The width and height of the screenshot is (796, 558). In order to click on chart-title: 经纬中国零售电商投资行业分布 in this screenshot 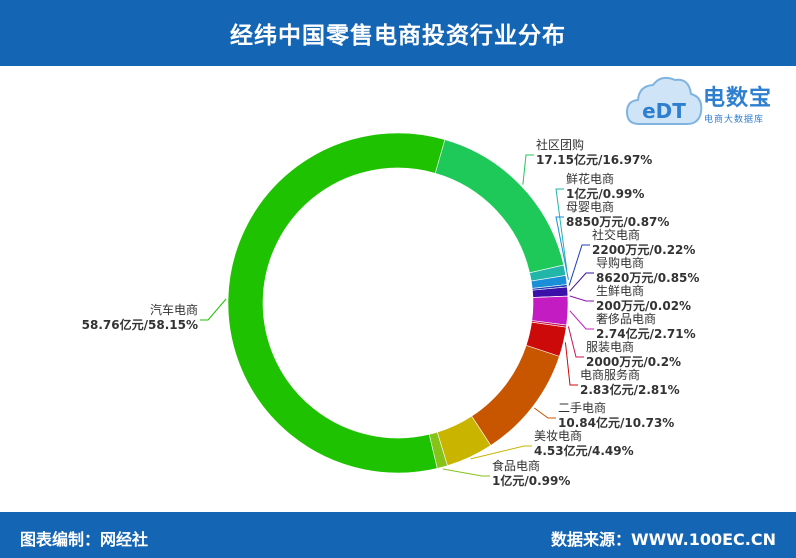, I will do `click(398, 36)`.